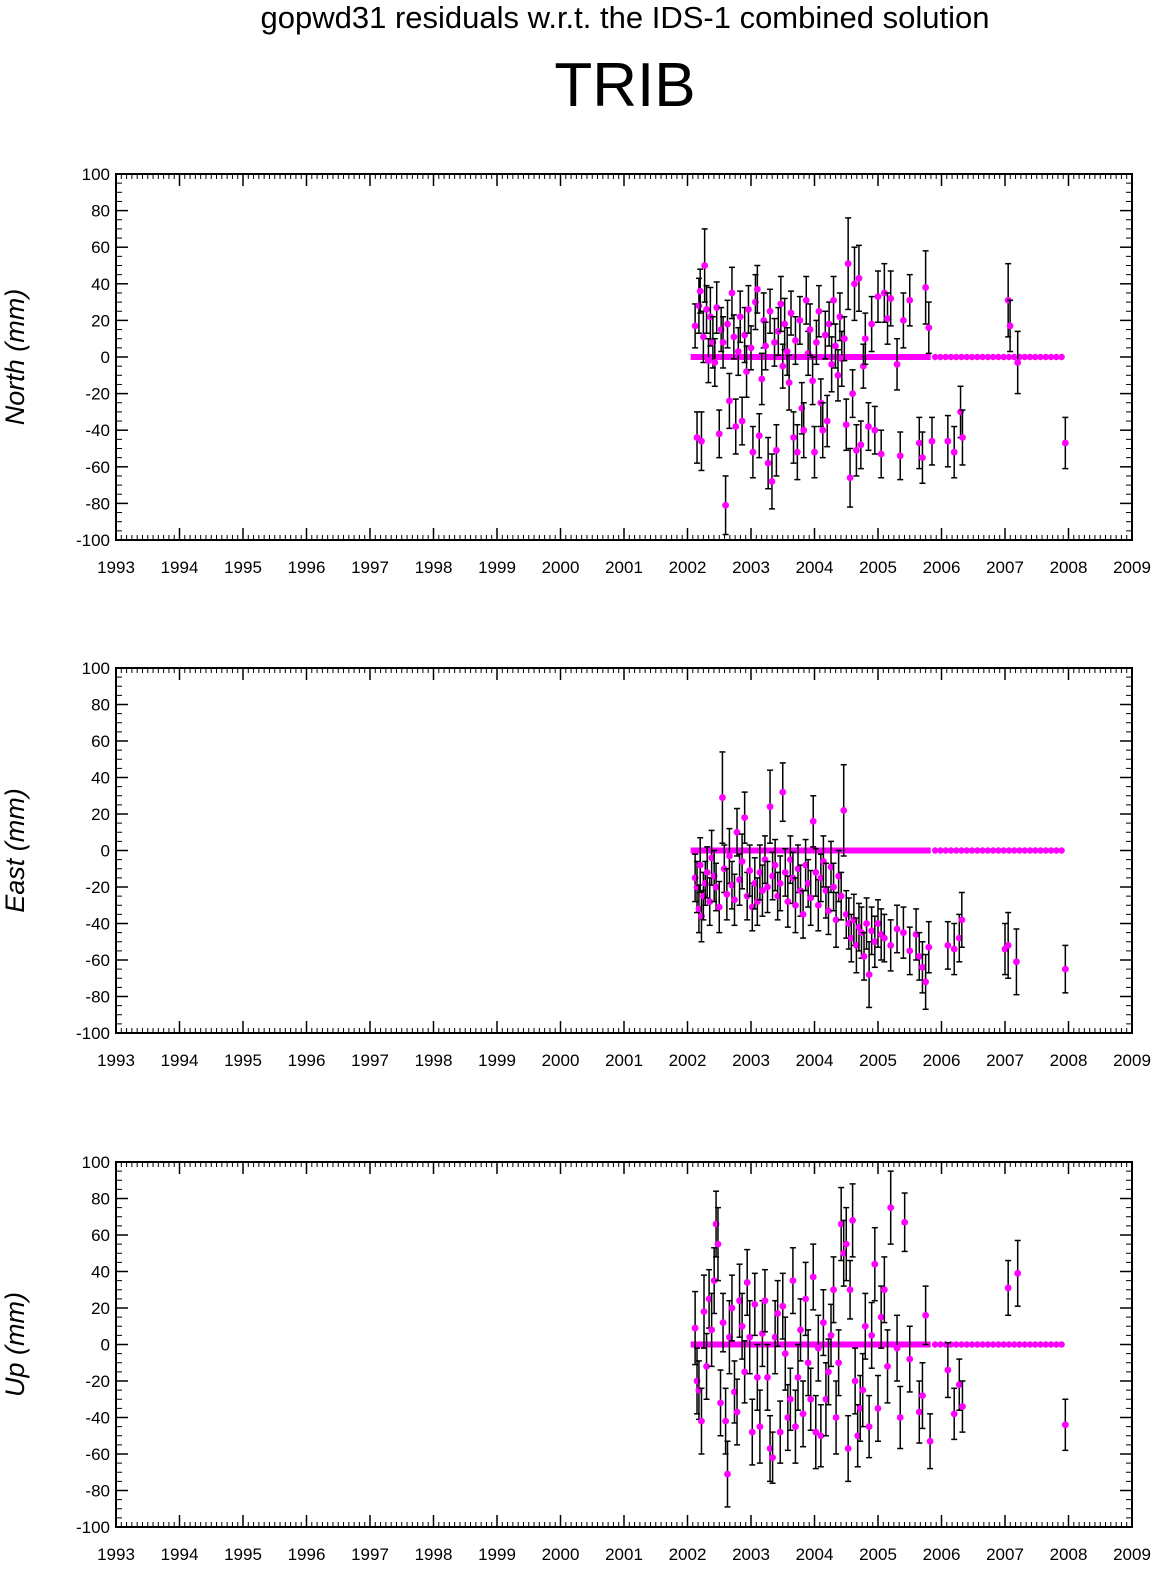  I want to click on x-tick-label: 2009, so click(1132, 567).